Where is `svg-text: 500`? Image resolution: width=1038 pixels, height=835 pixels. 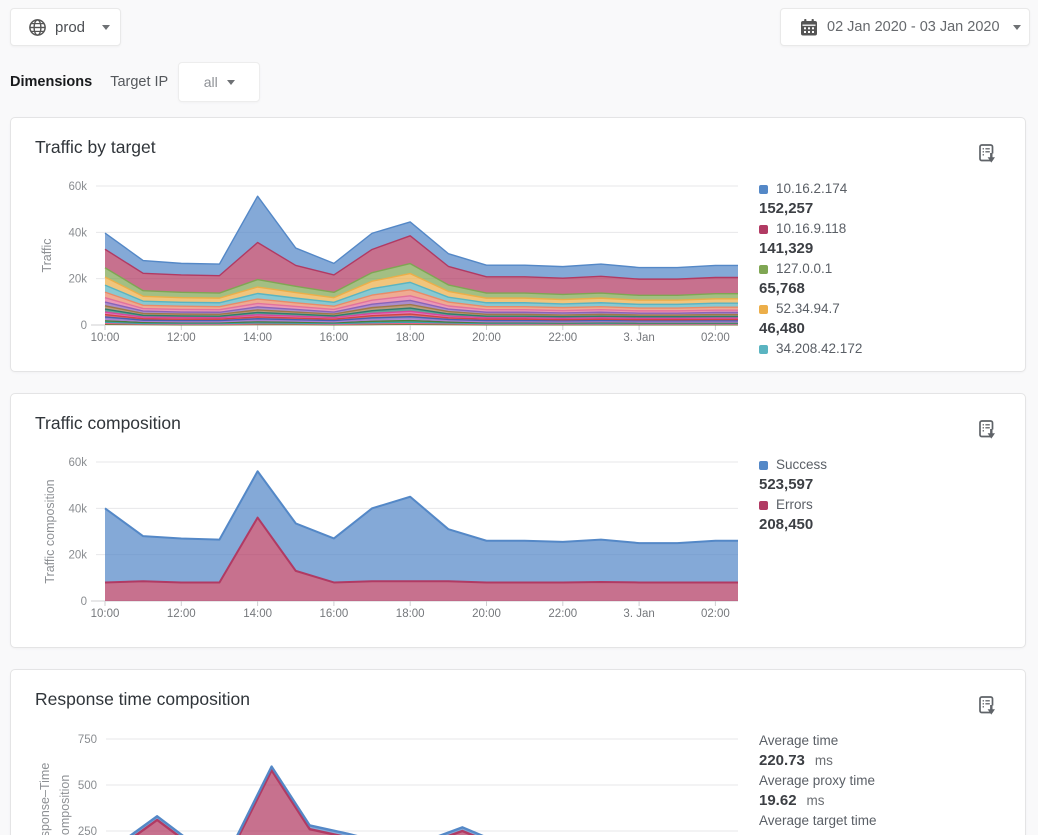
svg-text: 500 is located at coordinates (87, 786).